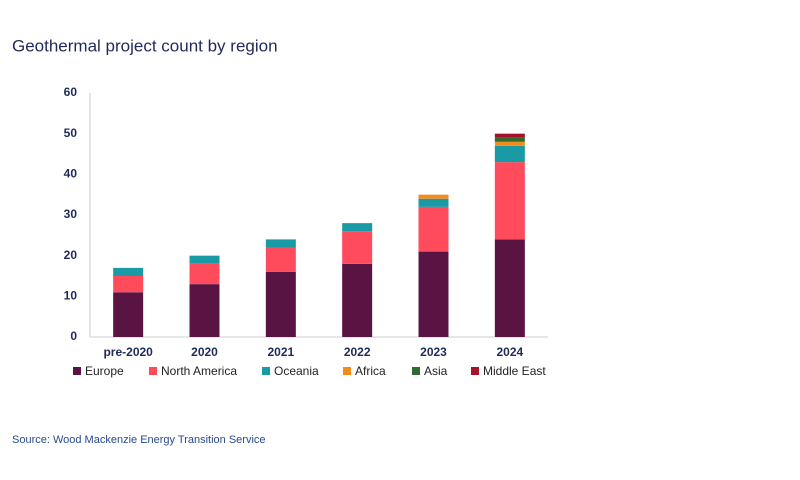 The height and width of the screenshot is (480, 800). What do you see at coordinates (71, 296) in the screenshot?
I see `y-tick-label: 10` at bounding box center [71, 296].